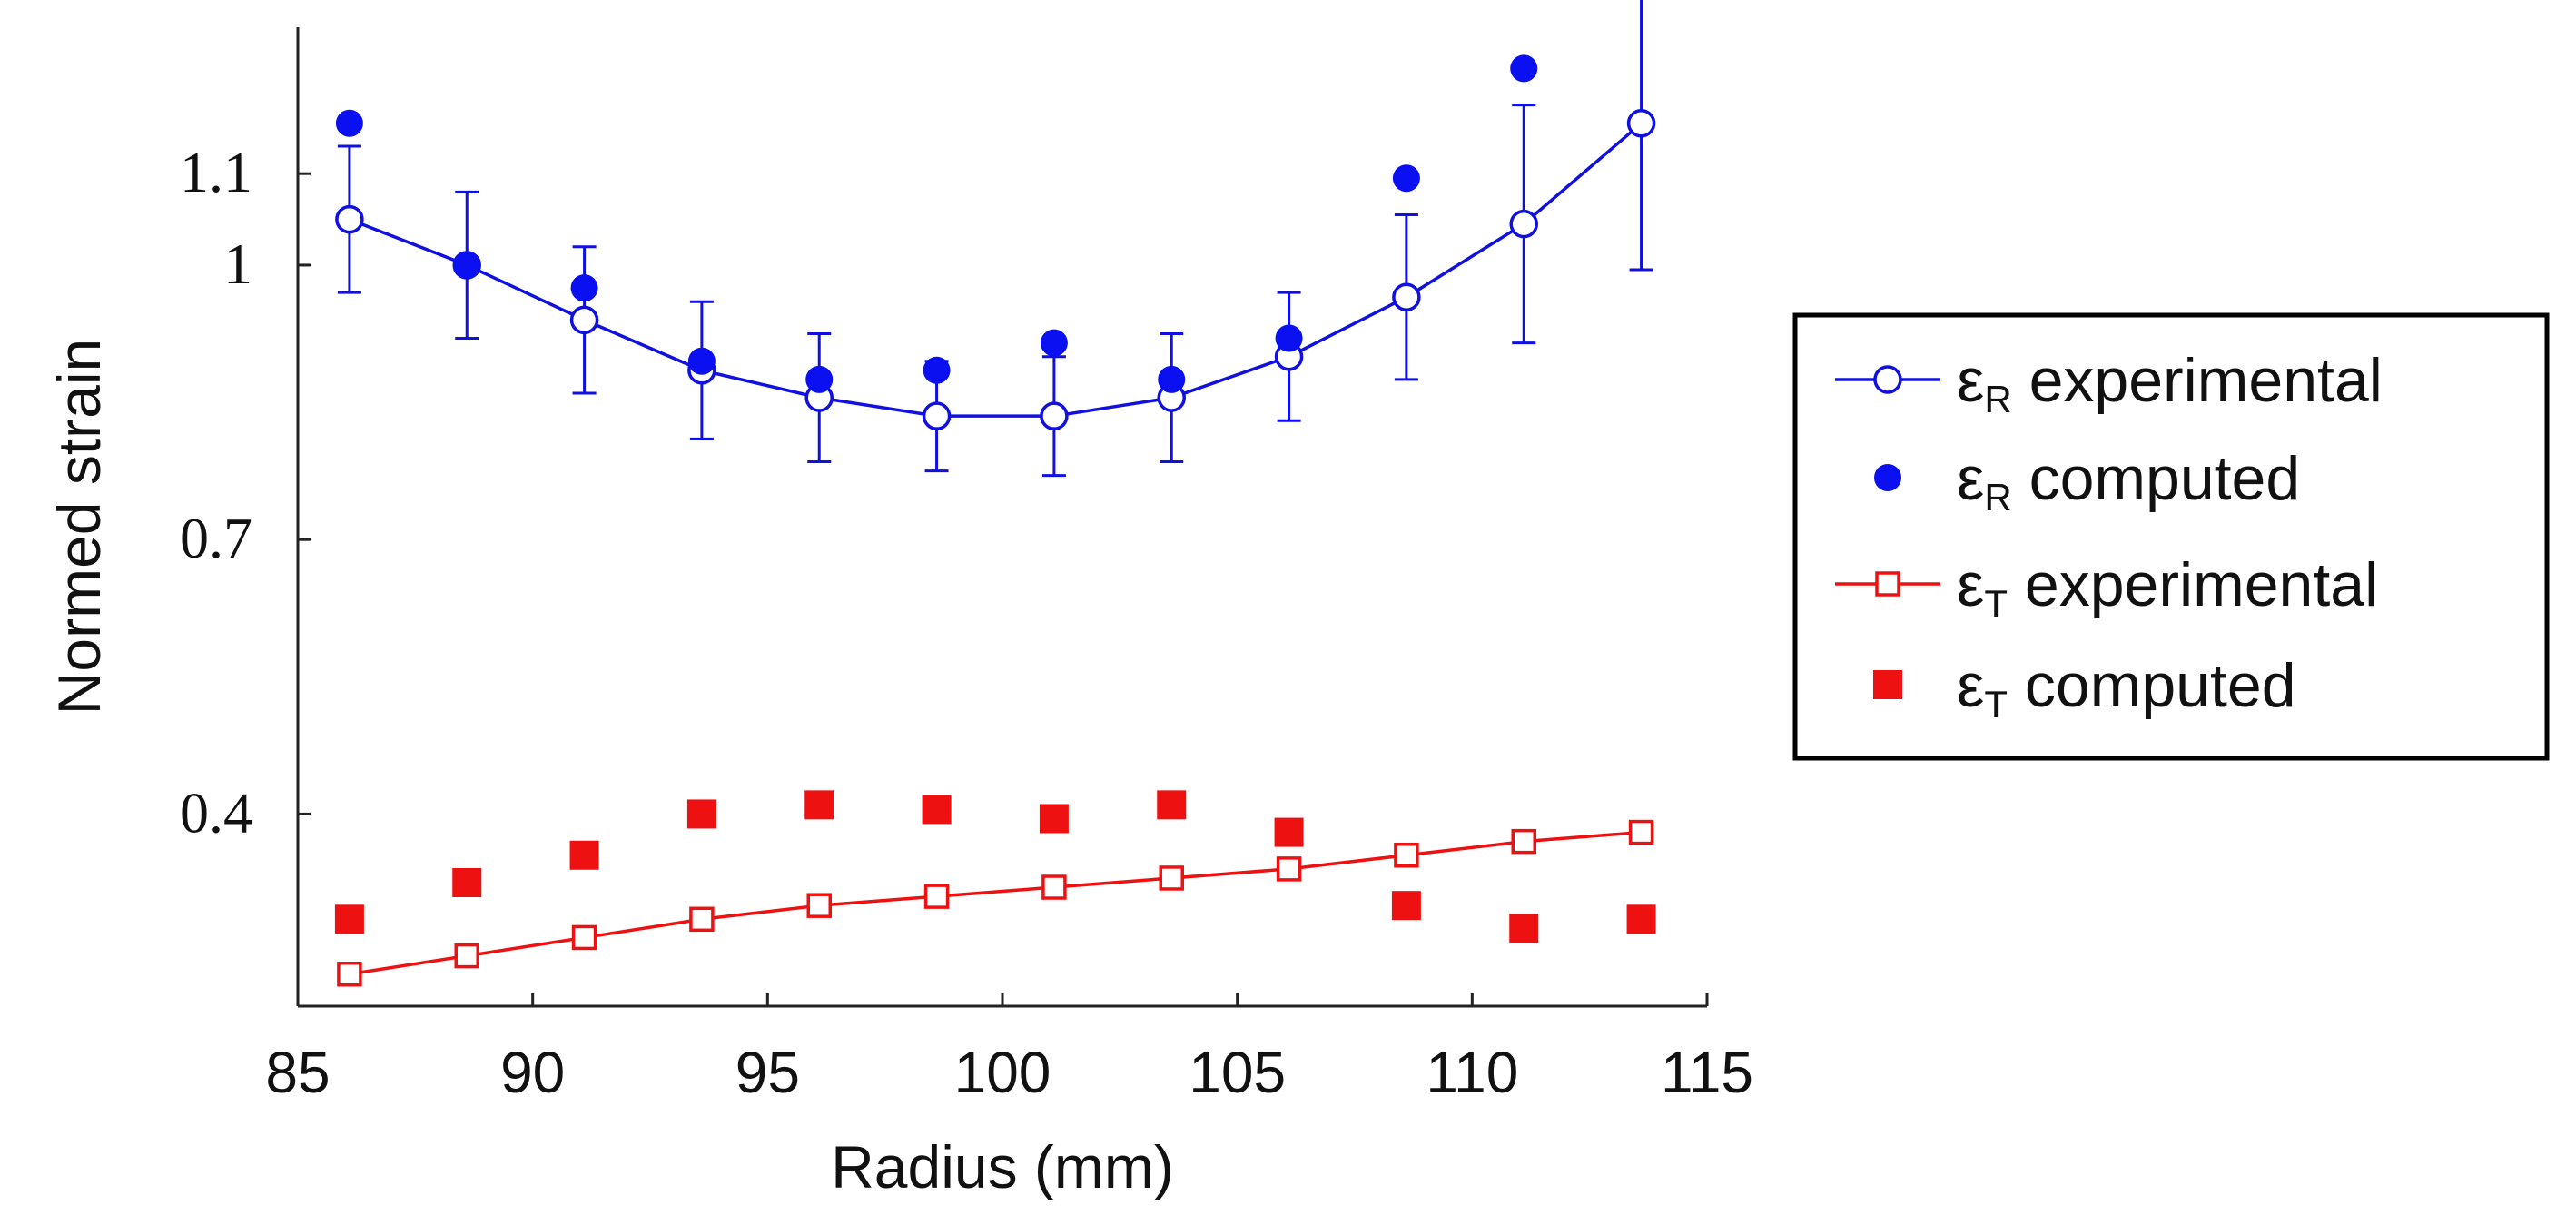 The width and height of the screenshot is (2576, 1225). What do you see at coordinates (1707, 1072) in the screenshot?
I see `x-tick-label: 115` at bounding box center [1707, 1072].